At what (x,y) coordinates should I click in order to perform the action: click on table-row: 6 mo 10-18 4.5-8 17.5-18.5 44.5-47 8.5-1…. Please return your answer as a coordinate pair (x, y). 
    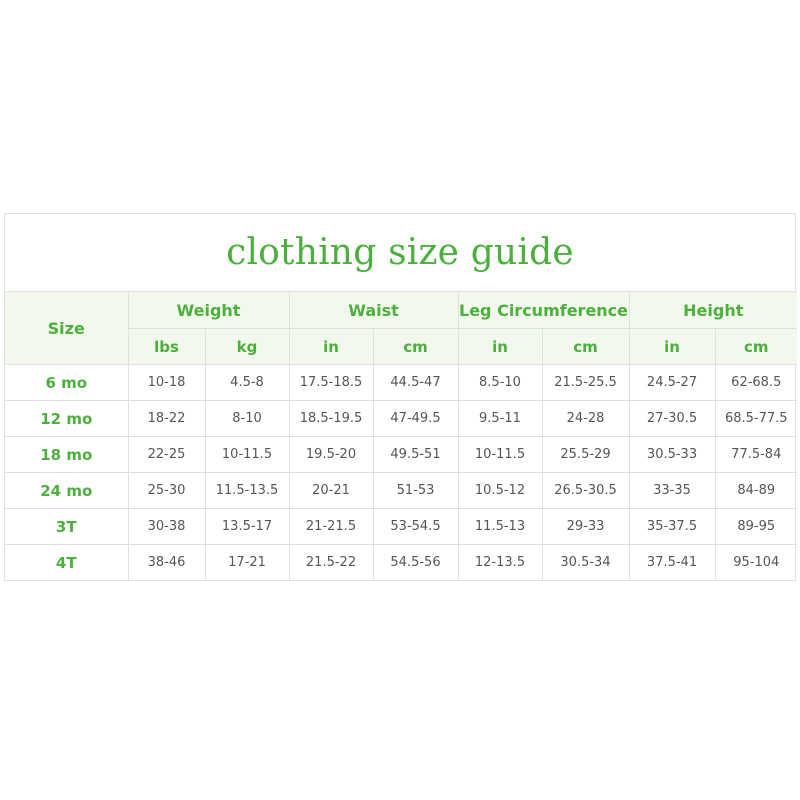
    Looking at the image, I should click on (401, 382).